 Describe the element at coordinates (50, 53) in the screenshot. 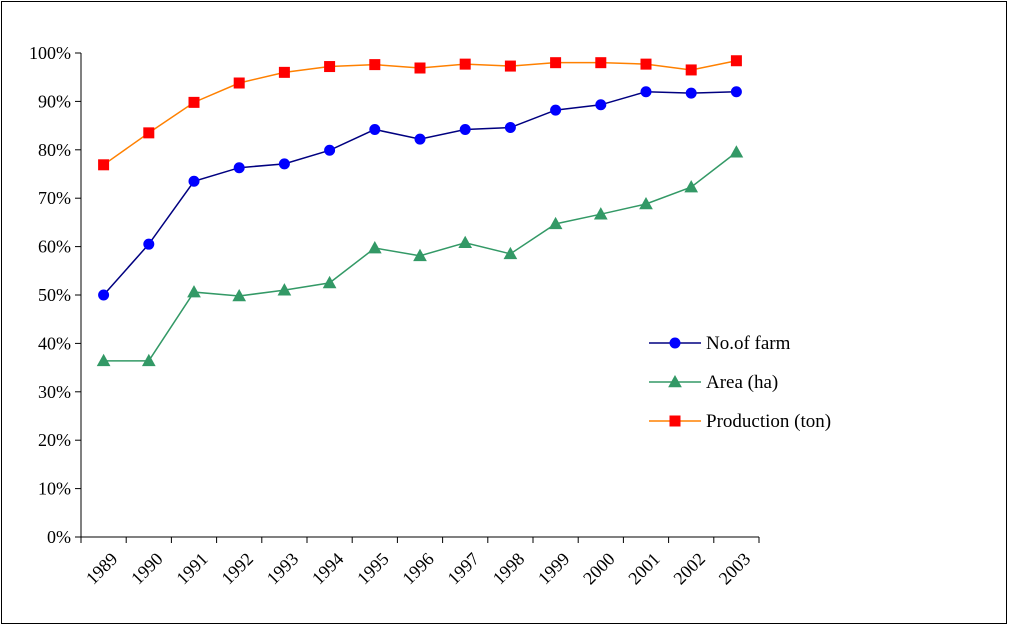

I see `y-tick-label: 100%` at that location.